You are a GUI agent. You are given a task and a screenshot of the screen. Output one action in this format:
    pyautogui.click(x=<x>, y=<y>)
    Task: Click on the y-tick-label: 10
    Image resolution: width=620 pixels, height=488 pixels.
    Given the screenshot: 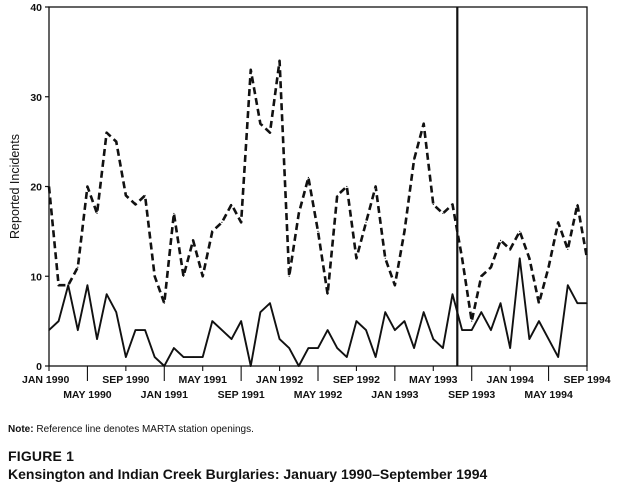 What is the action you would take?
    pyautogui.click(x=36, y=277)
    